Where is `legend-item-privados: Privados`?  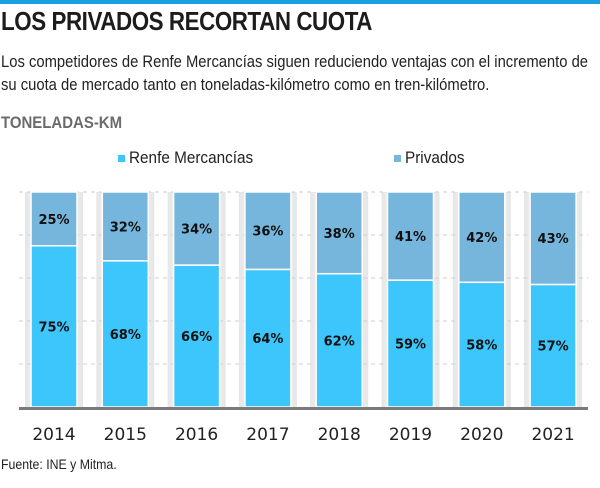
legend-item-privados: Privados is located at coordinates (432, 158).